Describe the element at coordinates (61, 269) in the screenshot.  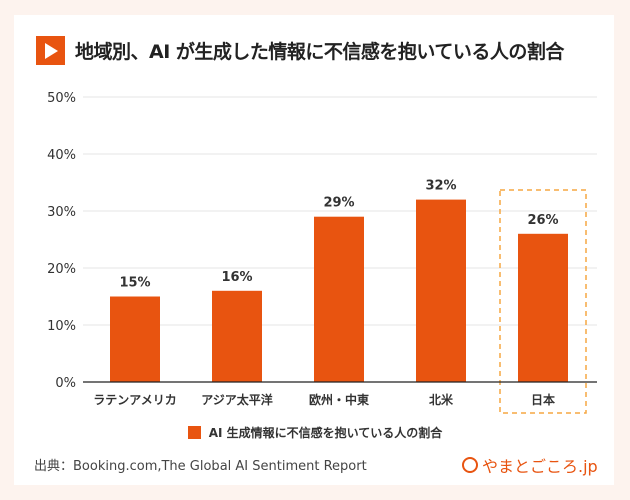
I see `y-tick-label: 20%` at that location.